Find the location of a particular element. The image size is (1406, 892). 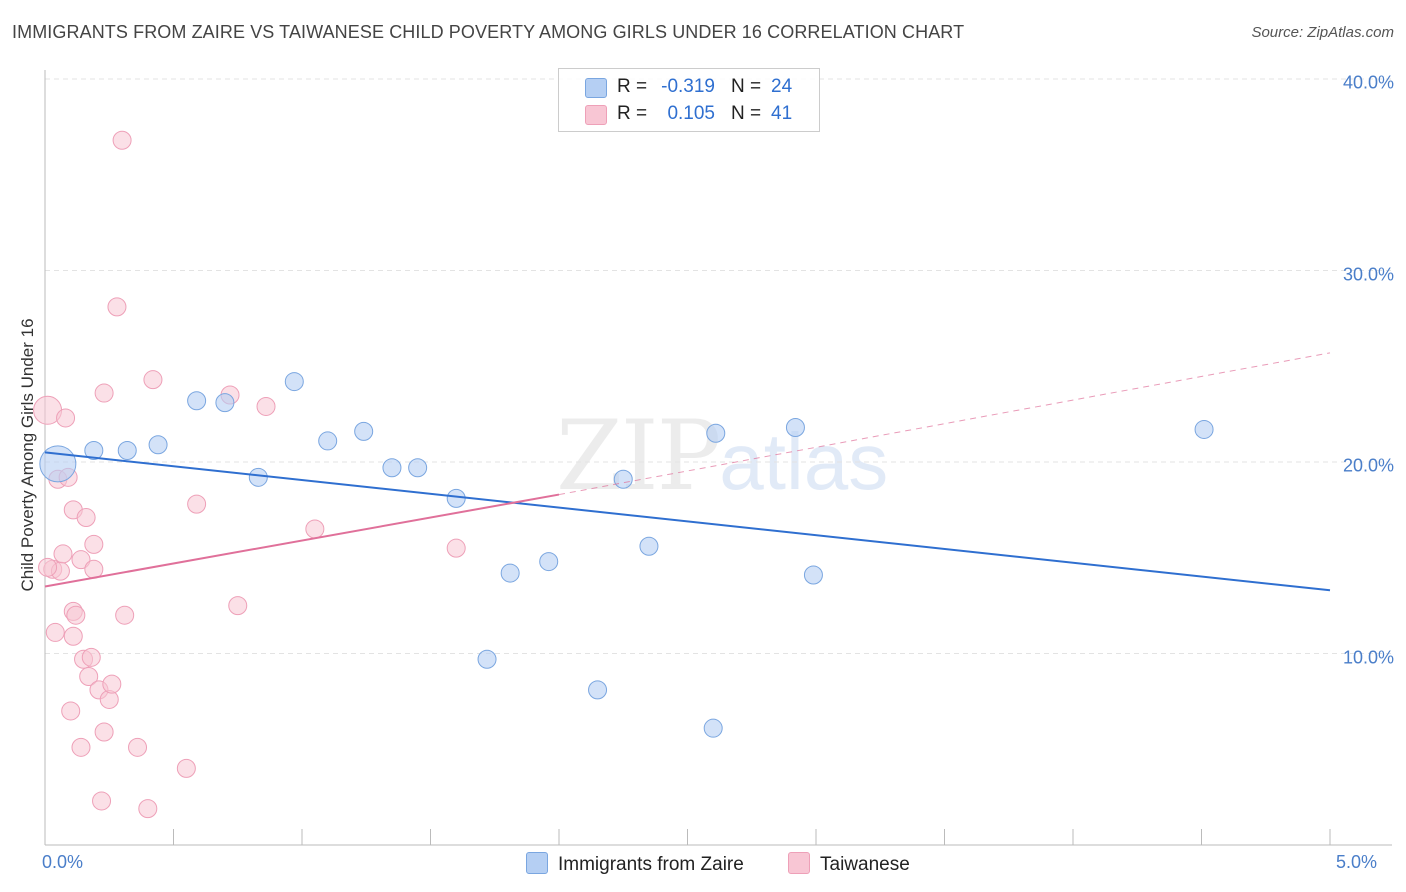

legend-r-value: -0.319 is located at coordinates (688, 86).